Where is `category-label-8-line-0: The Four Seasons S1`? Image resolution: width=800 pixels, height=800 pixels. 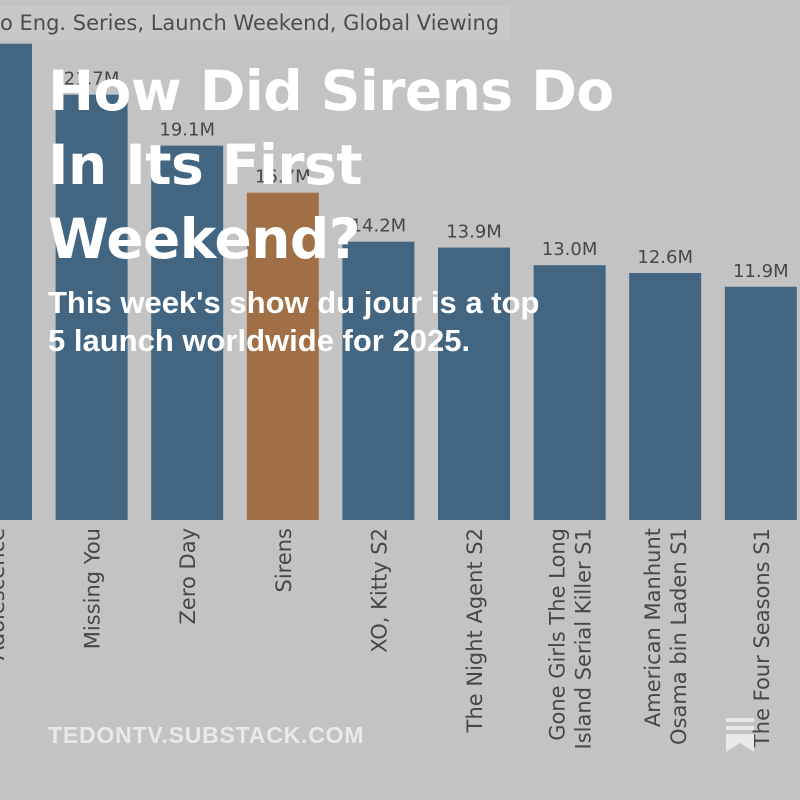 category-label-8-line-0: The Four Seasons S1 is located at coordinates (762, 638).